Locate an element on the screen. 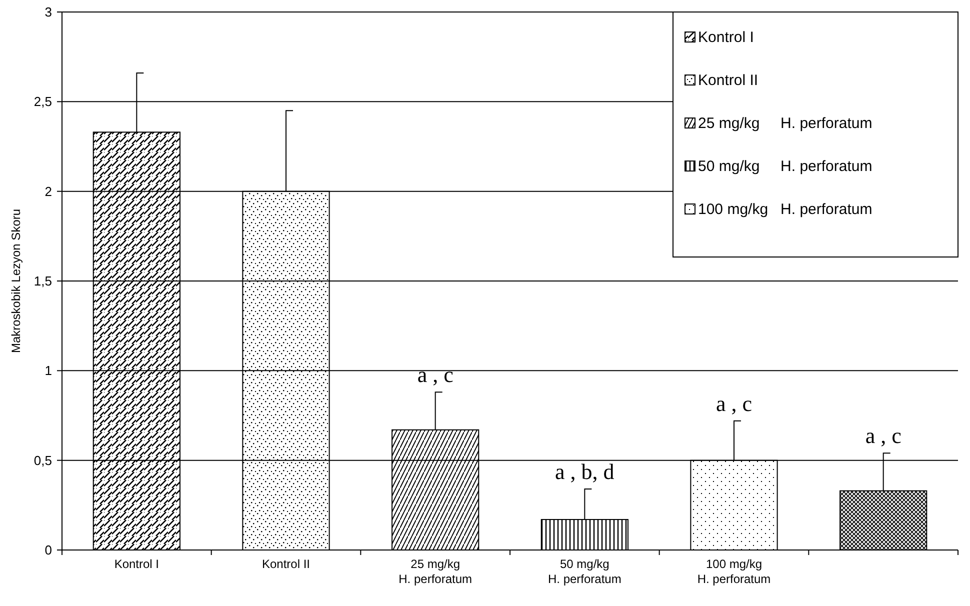 Image resolution: width=970 pixels, height=606 pixels. x-tick-label: 100 mg/kg H. perforatum is located at coordinates (734, 571).